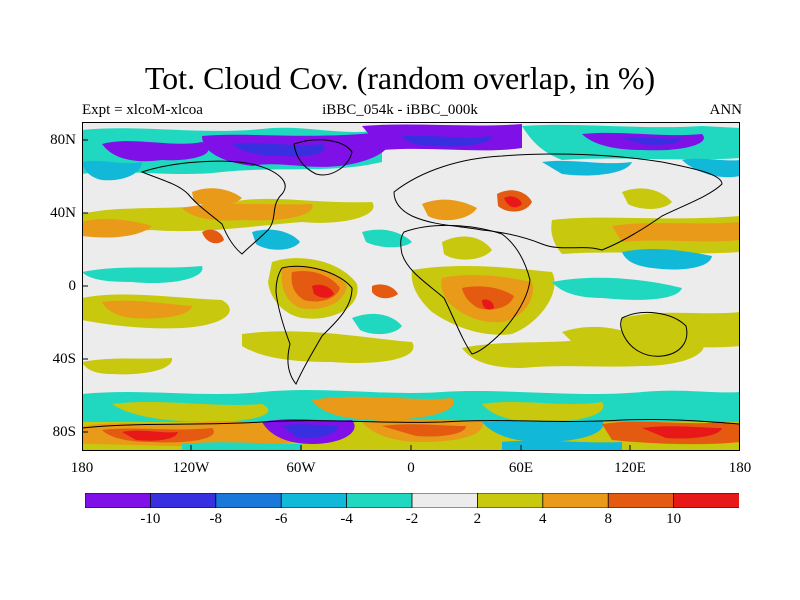 This screenshot has width=800, height=600. Describe the element at coordinates (216, 519) in the screenshot. I see `colorbar-label: -8` at that location.